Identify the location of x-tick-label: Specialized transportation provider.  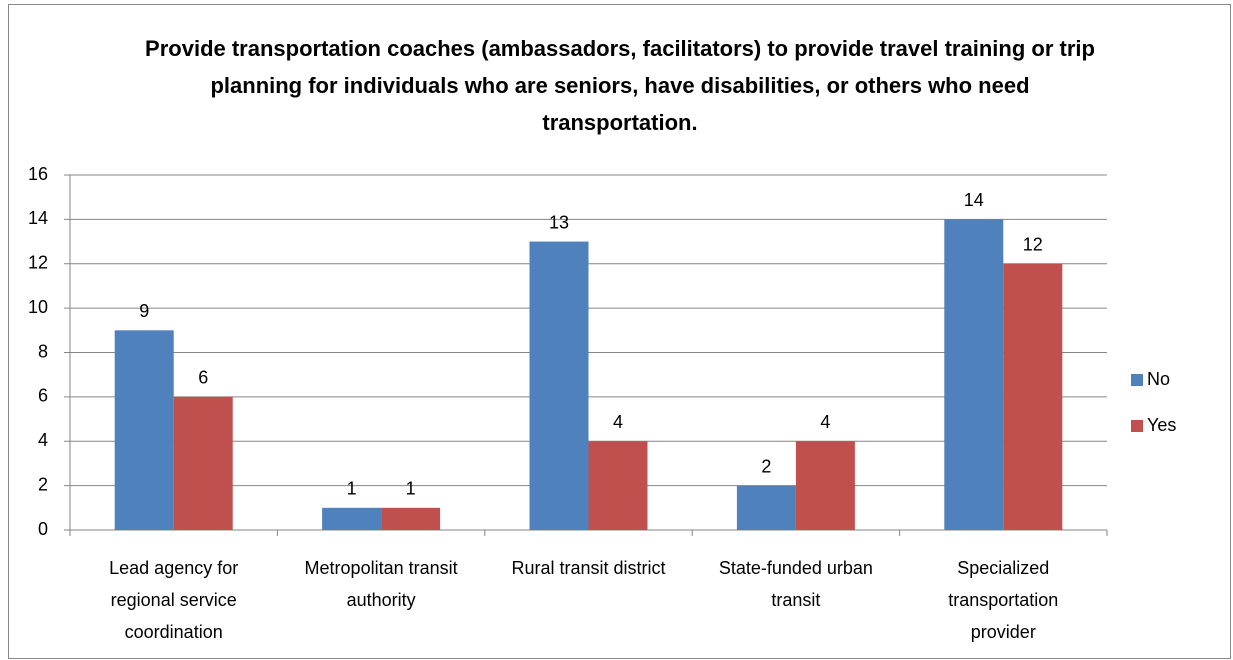
(1003, 600).